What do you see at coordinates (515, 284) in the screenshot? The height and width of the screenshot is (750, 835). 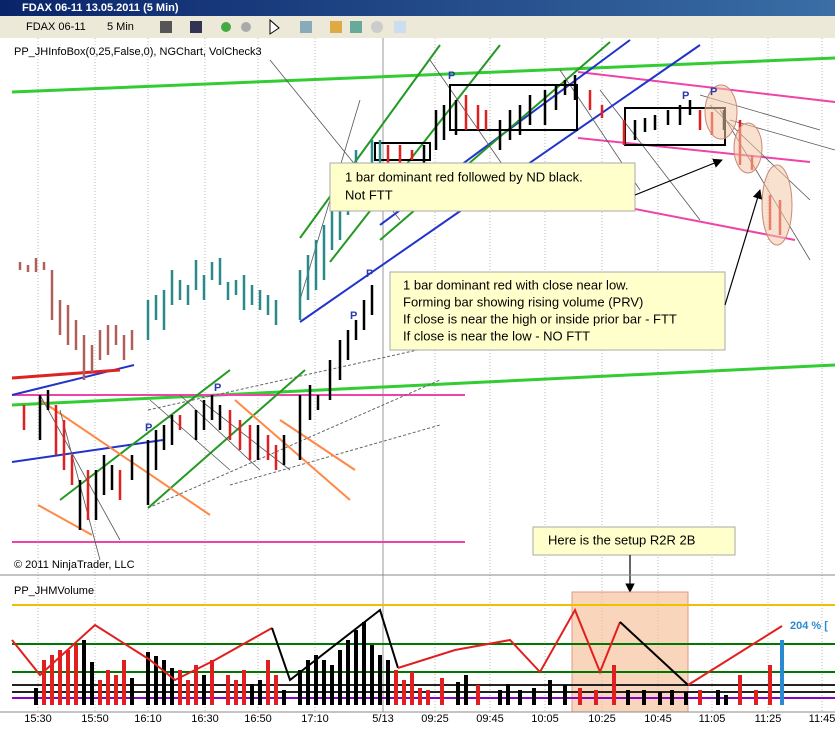 I see `annotation-text: 1 bar dominant red with close near low.` at bounding box center [515, 284].